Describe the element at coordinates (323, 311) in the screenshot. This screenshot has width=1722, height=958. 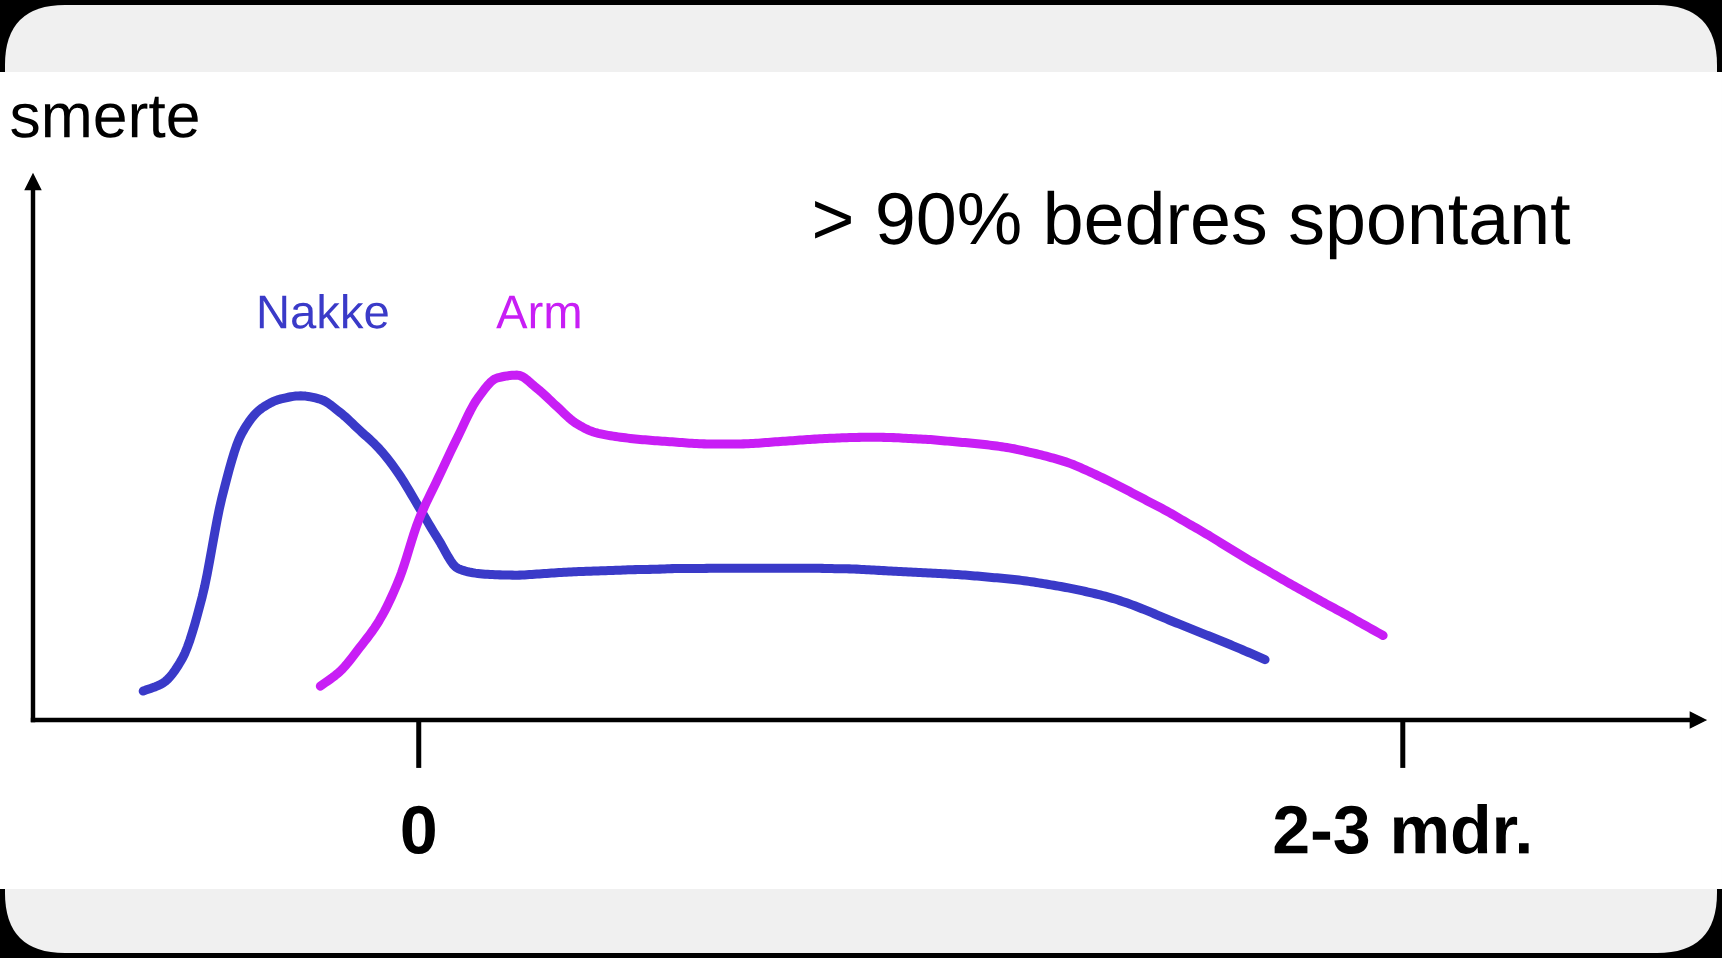
I see `series-label: Nakke` at that location.